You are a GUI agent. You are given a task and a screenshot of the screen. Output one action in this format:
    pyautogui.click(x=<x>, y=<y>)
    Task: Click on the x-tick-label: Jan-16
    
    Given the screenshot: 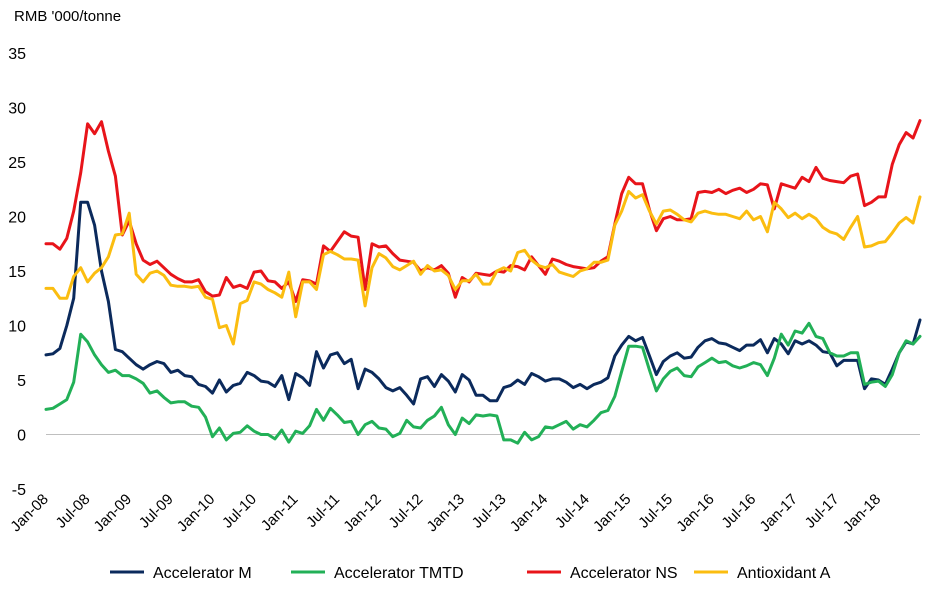 What is the action you would take?
    pyautogui.click(x=695, y=513)
    